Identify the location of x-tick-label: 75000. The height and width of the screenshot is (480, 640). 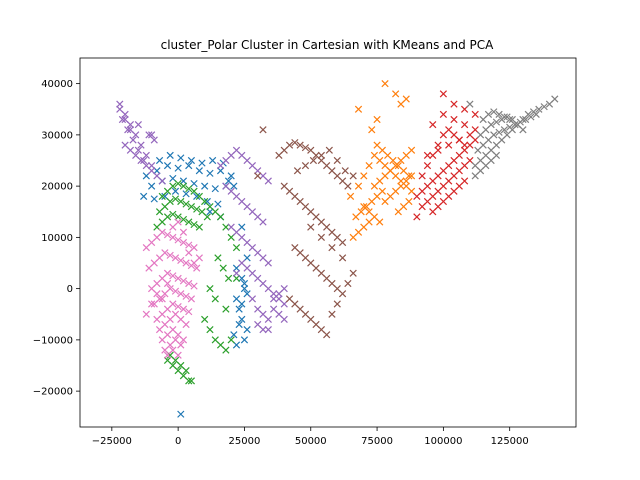
(377, 441).